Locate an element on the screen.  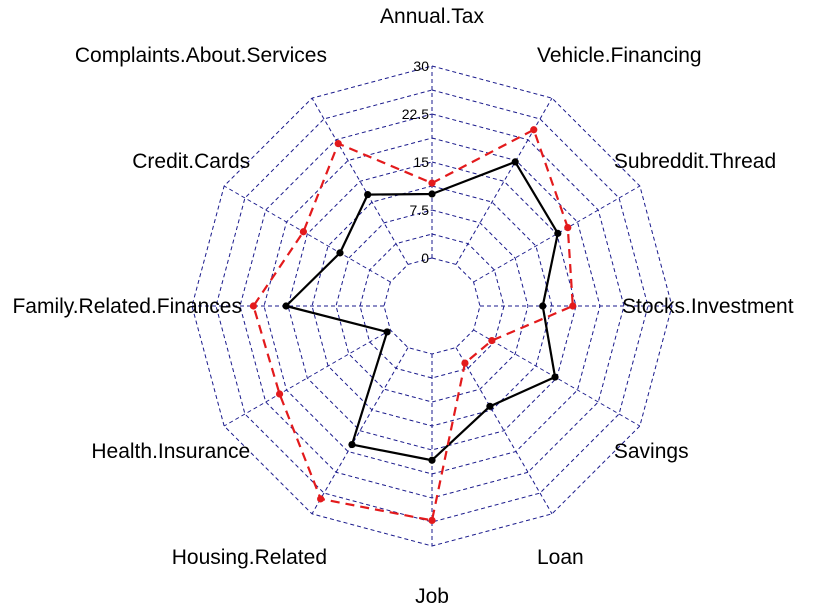
axis-label-4: Savings is located at coordinates (651, 451).